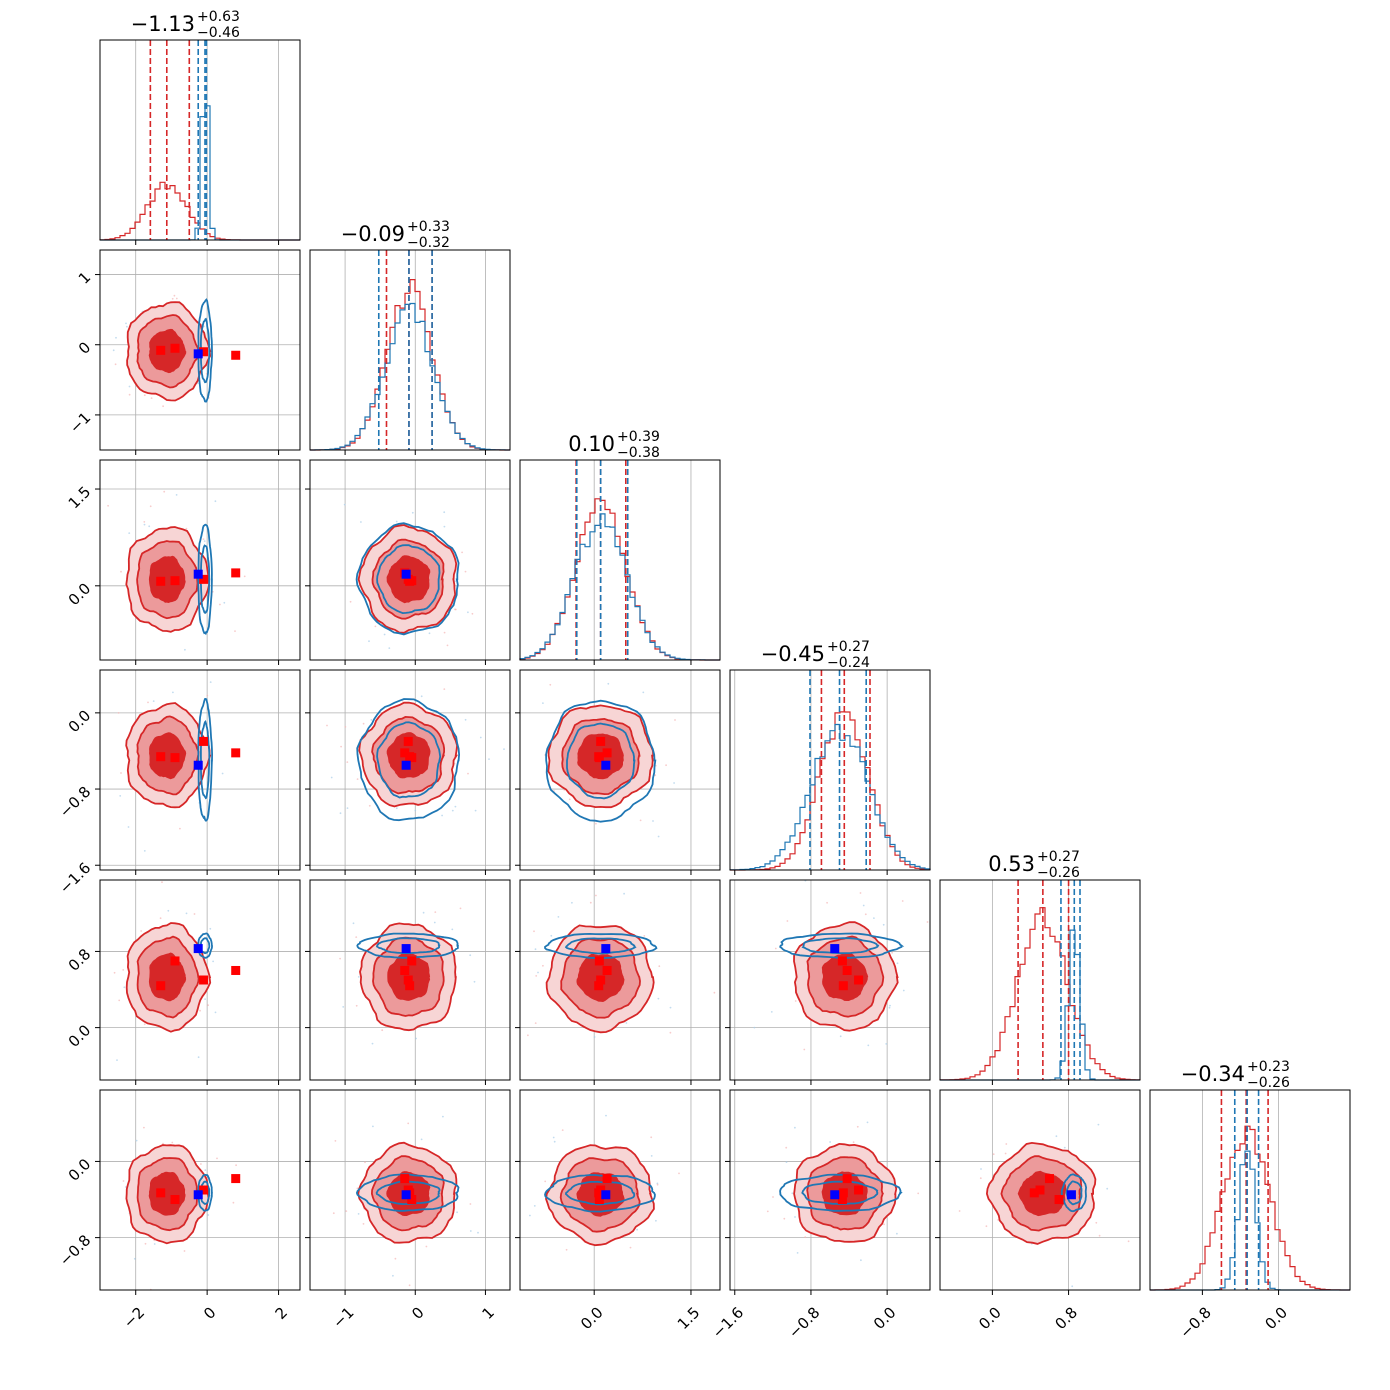 This screenshot has height=1390, width=1390. I want to click on panel-title-upper: +0.39, so click(638, 437).